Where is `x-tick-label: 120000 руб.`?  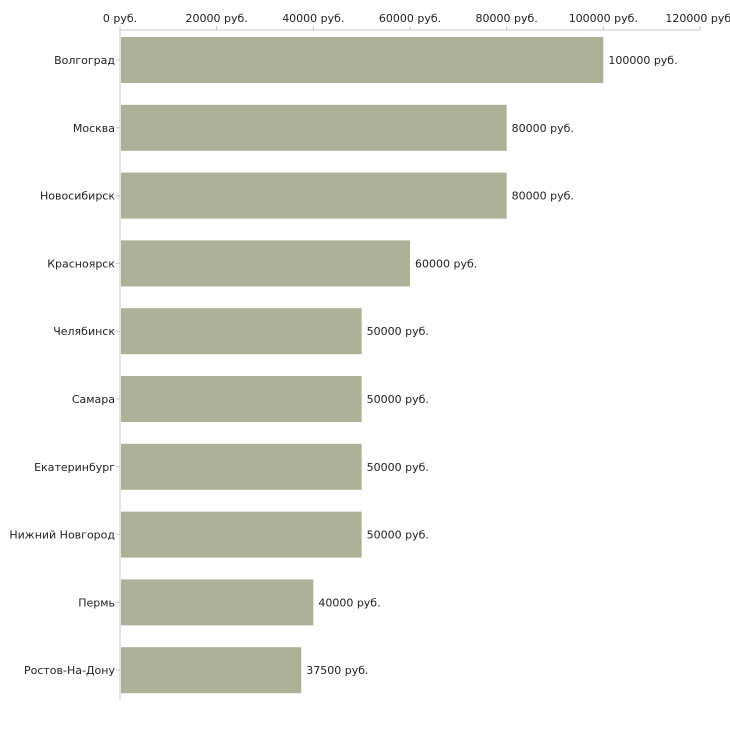
x-tick-label: 120000 руб. is located at coordinates (697, 18).